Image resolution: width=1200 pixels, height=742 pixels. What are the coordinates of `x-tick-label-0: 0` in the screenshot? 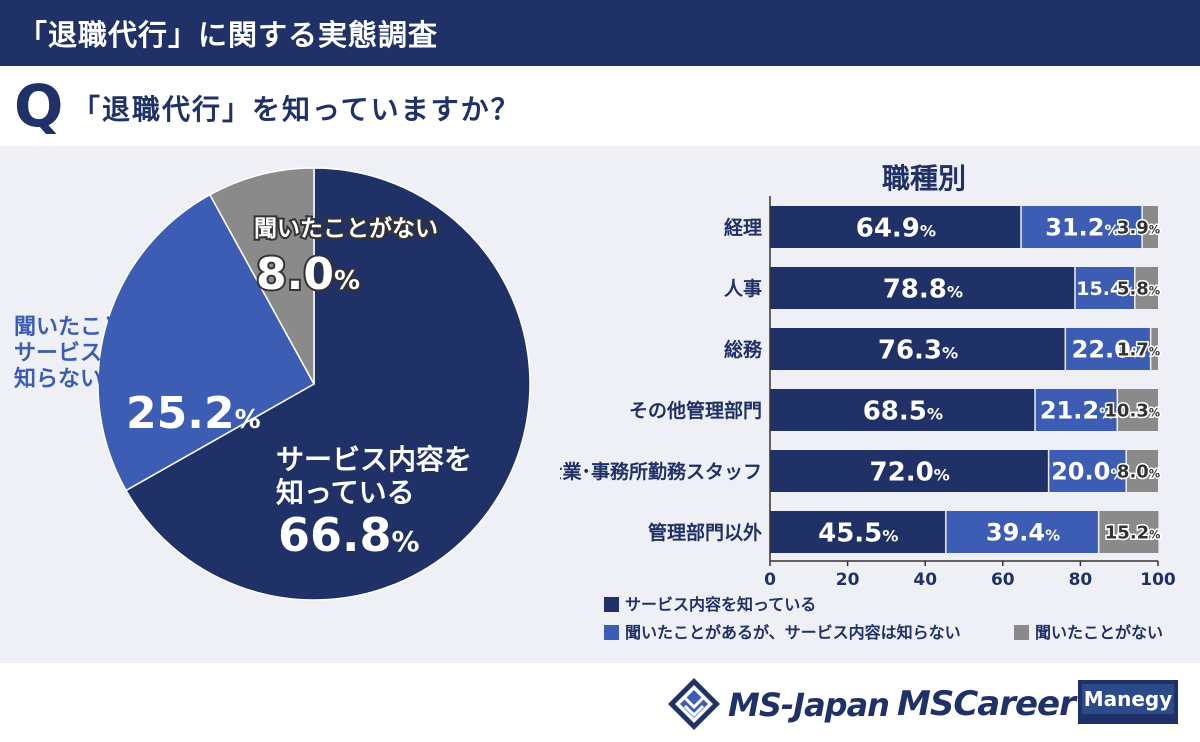 It's located at (770, 580).